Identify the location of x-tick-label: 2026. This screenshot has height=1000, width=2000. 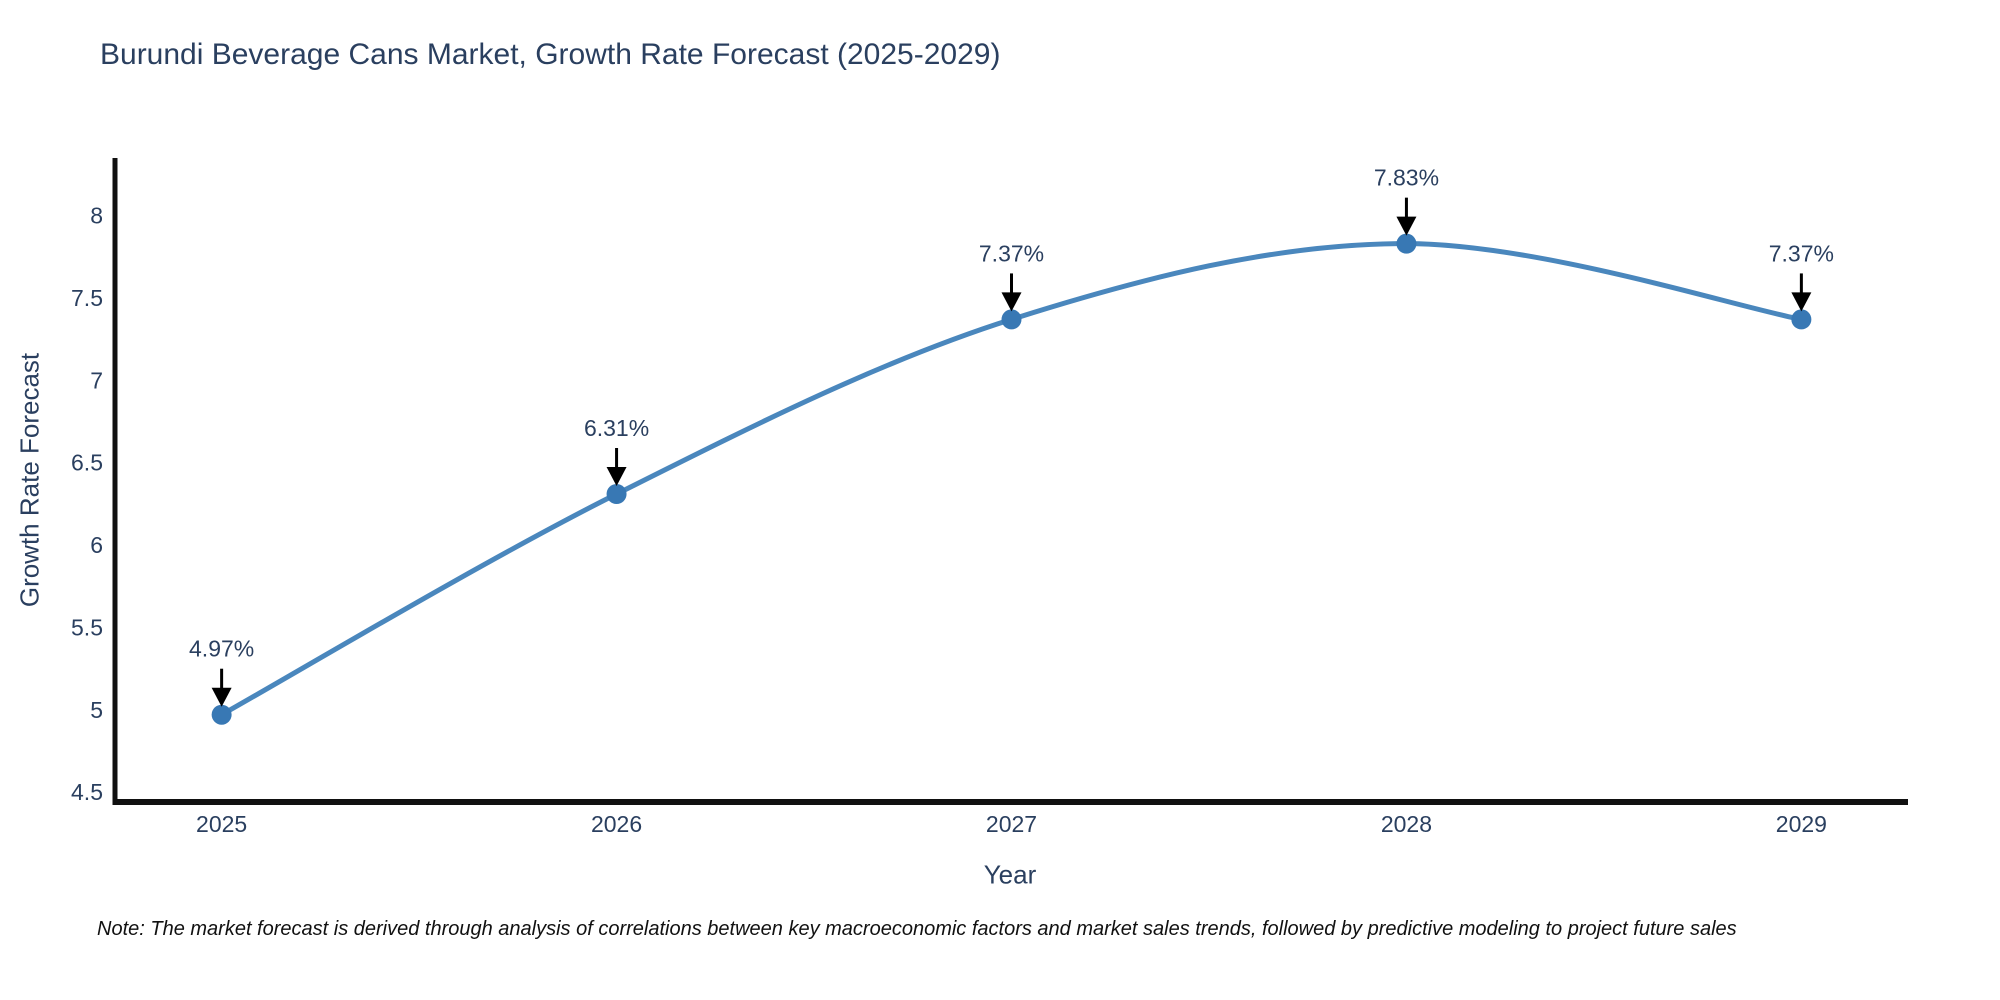
(616, 824).